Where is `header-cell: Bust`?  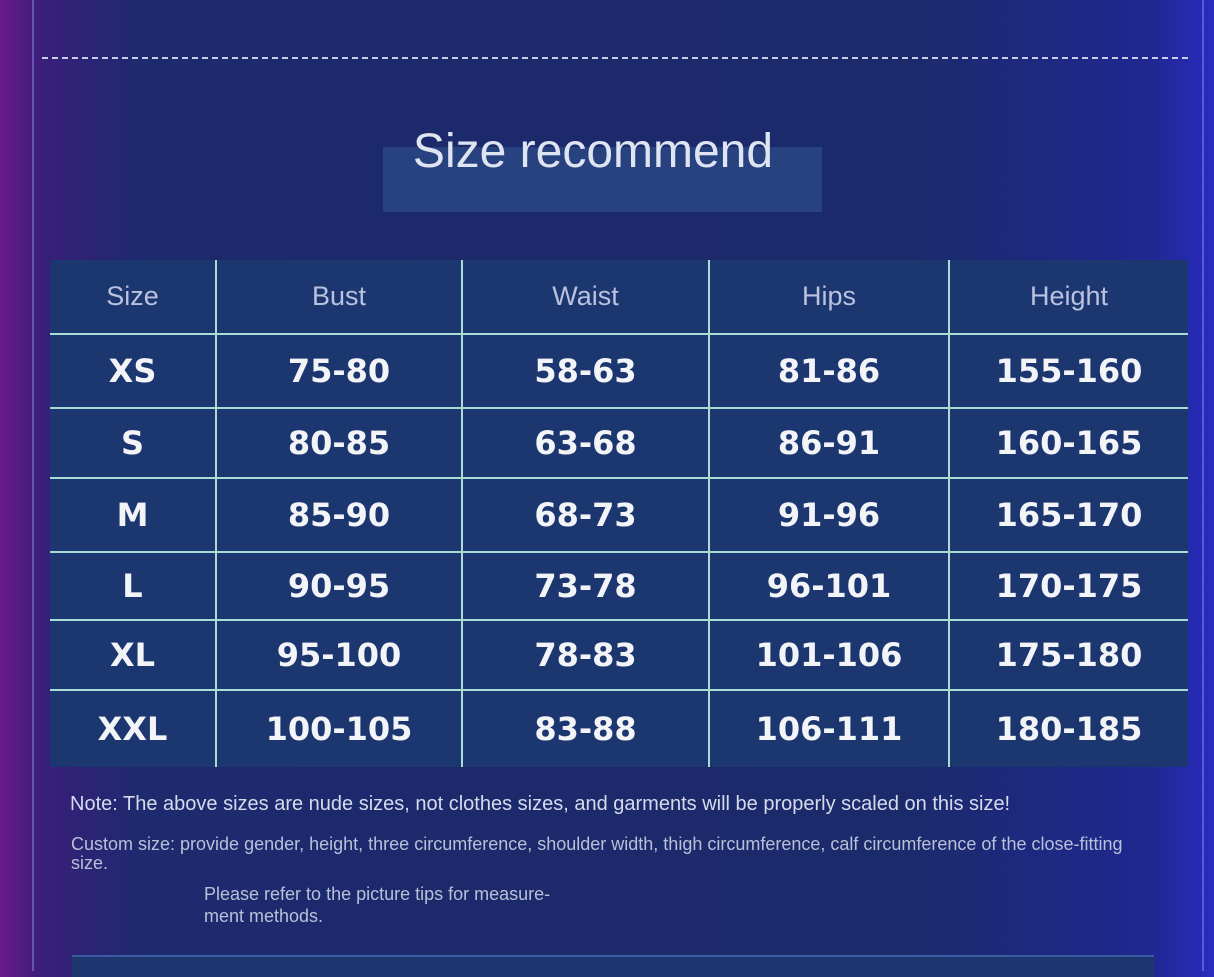 header-cell: Bust is located at coordinates (339, 297).